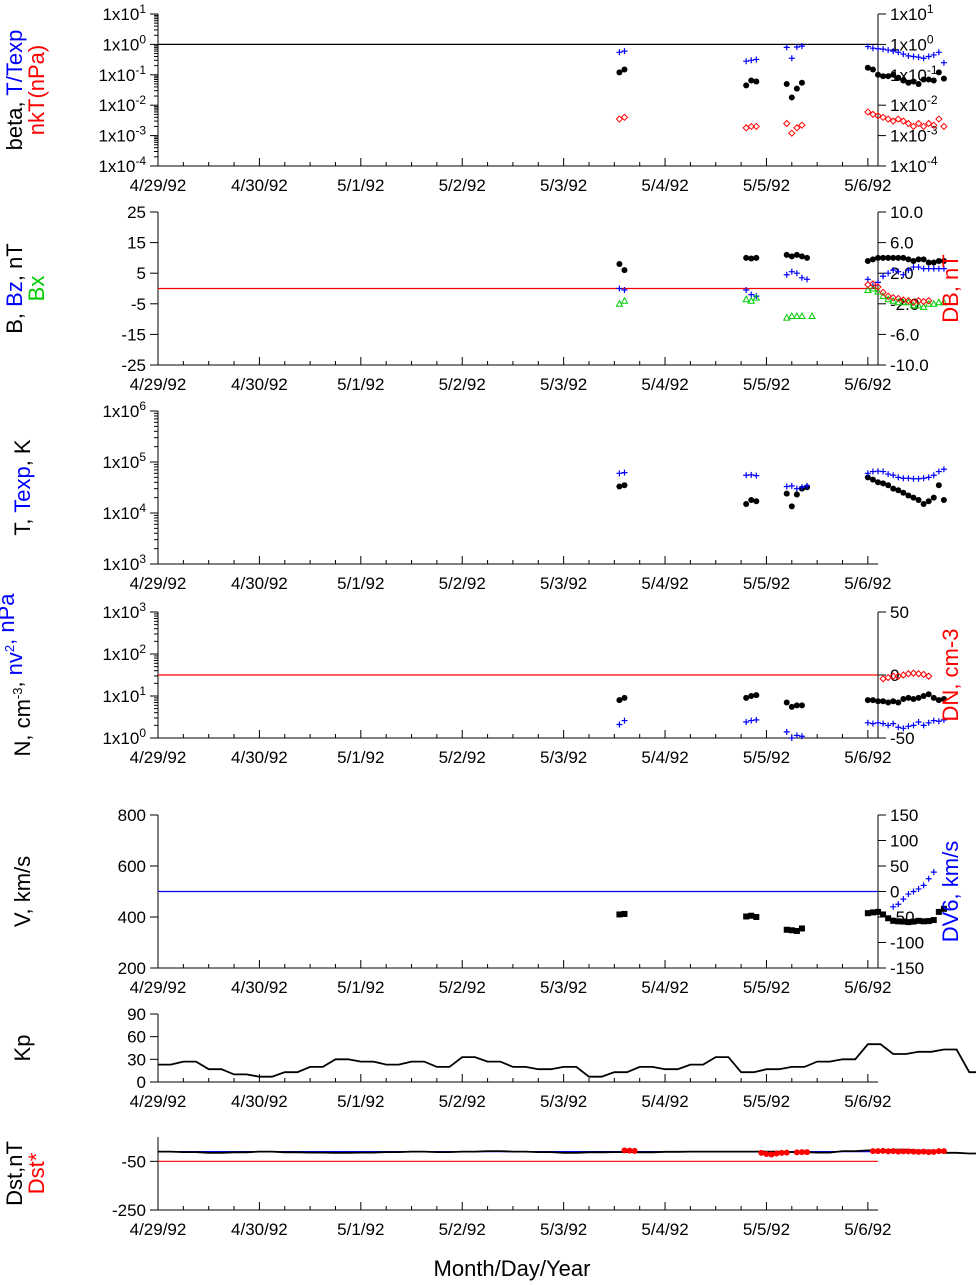  Describe the element at coordinates (124, 653) in the screenshot. I see `y-tick-label: 1x10²` at that location.